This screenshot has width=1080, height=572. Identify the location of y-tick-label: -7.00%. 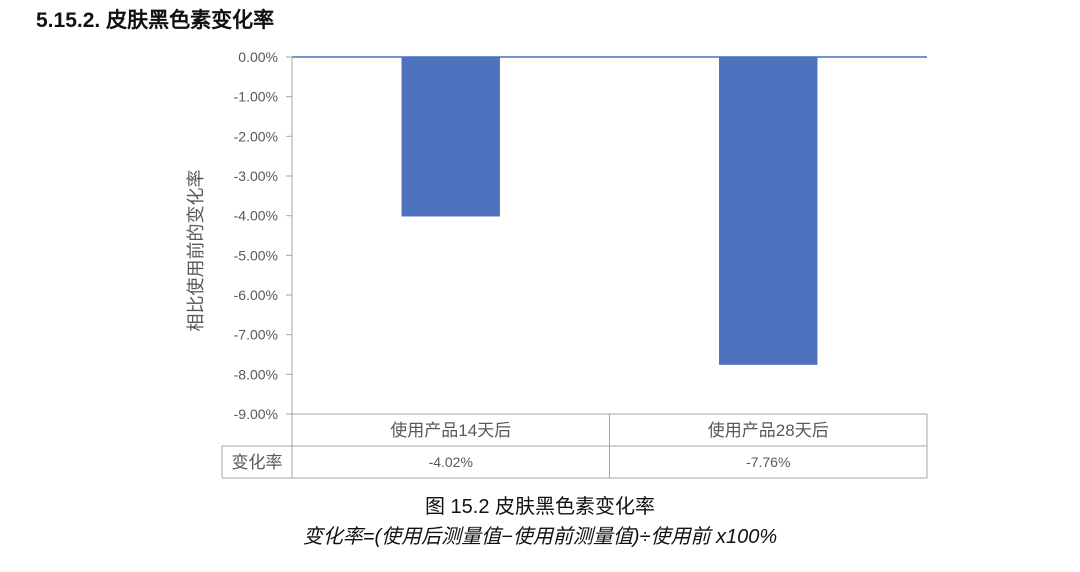
(256, 335).